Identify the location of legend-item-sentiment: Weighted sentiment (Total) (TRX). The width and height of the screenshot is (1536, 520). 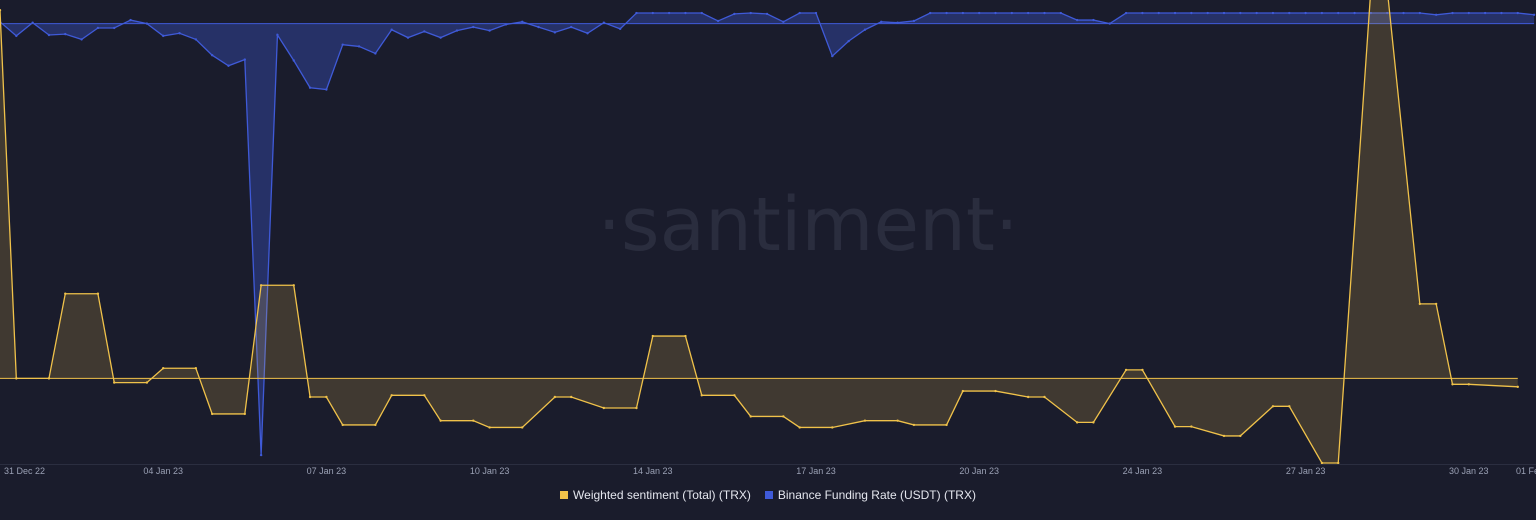
(655, 495).